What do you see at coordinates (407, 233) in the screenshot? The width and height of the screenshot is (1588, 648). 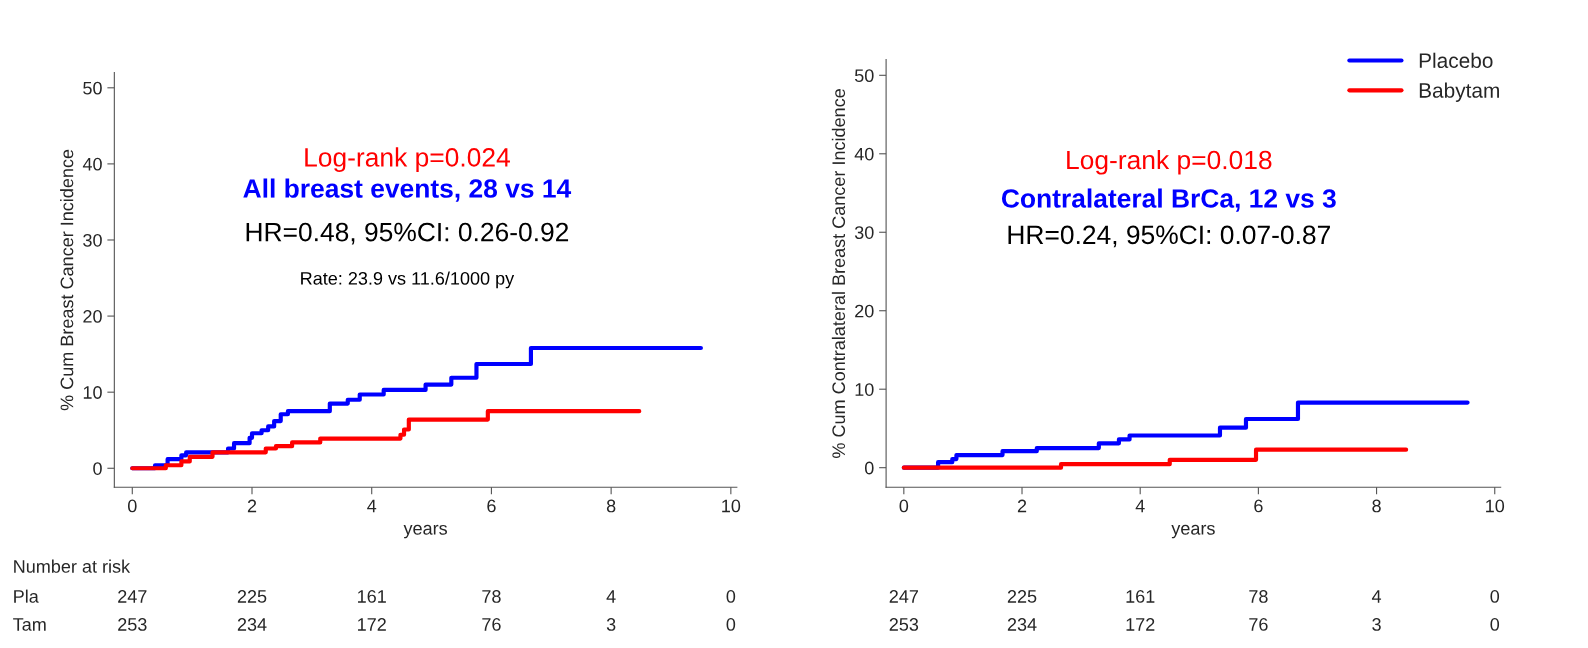 I see `annotation: HR=0.48, 95%CI: 0.26-0.92` at bounding box center [407, 233].